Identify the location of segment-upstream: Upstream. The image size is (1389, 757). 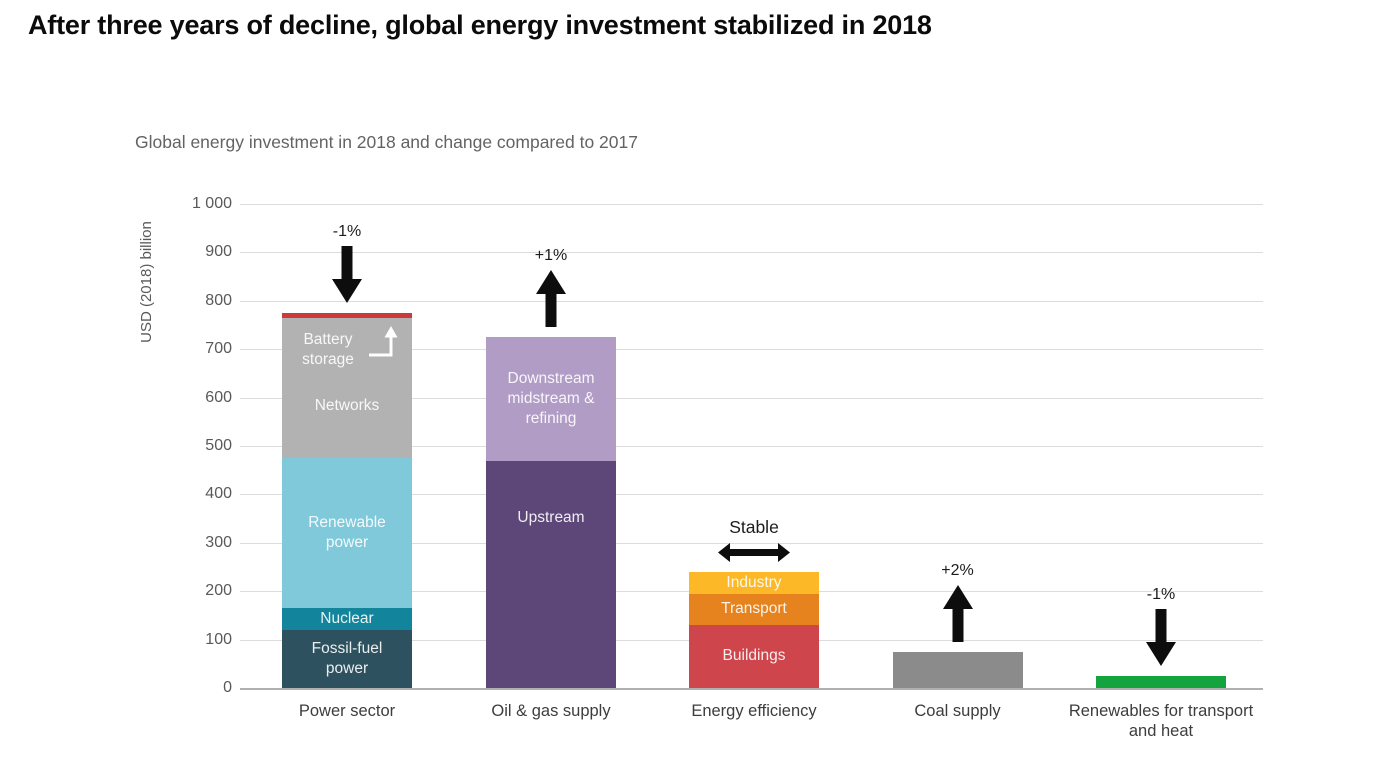
(551, 574).